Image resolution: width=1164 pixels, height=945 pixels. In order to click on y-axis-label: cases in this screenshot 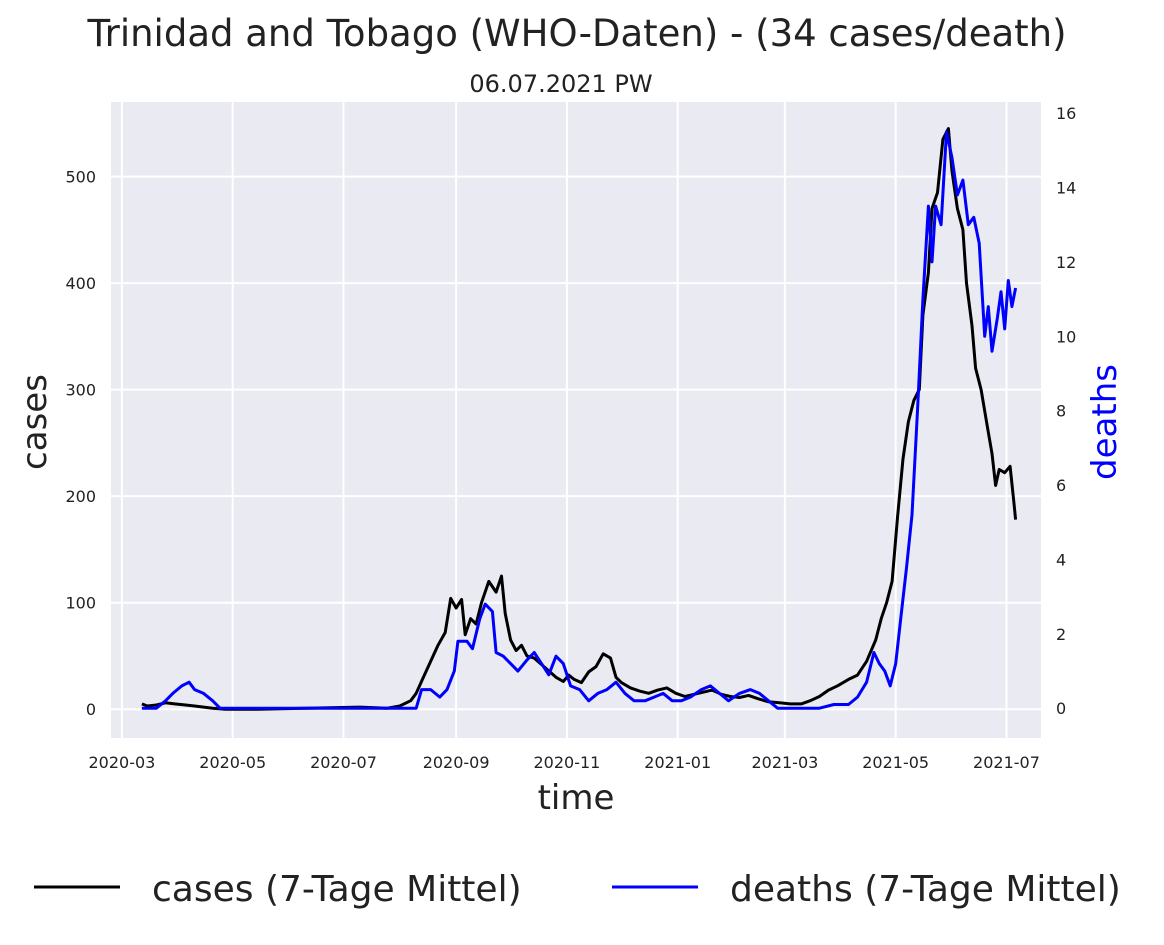, I will do `click(35, 422)`.